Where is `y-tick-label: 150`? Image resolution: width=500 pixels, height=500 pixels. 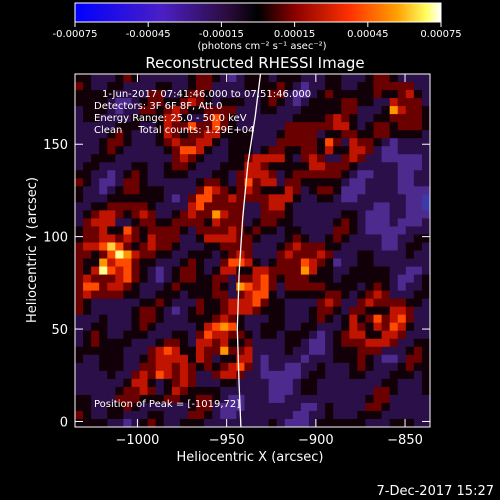
y-tick-label: 150 is located at coordinates (55, 145).